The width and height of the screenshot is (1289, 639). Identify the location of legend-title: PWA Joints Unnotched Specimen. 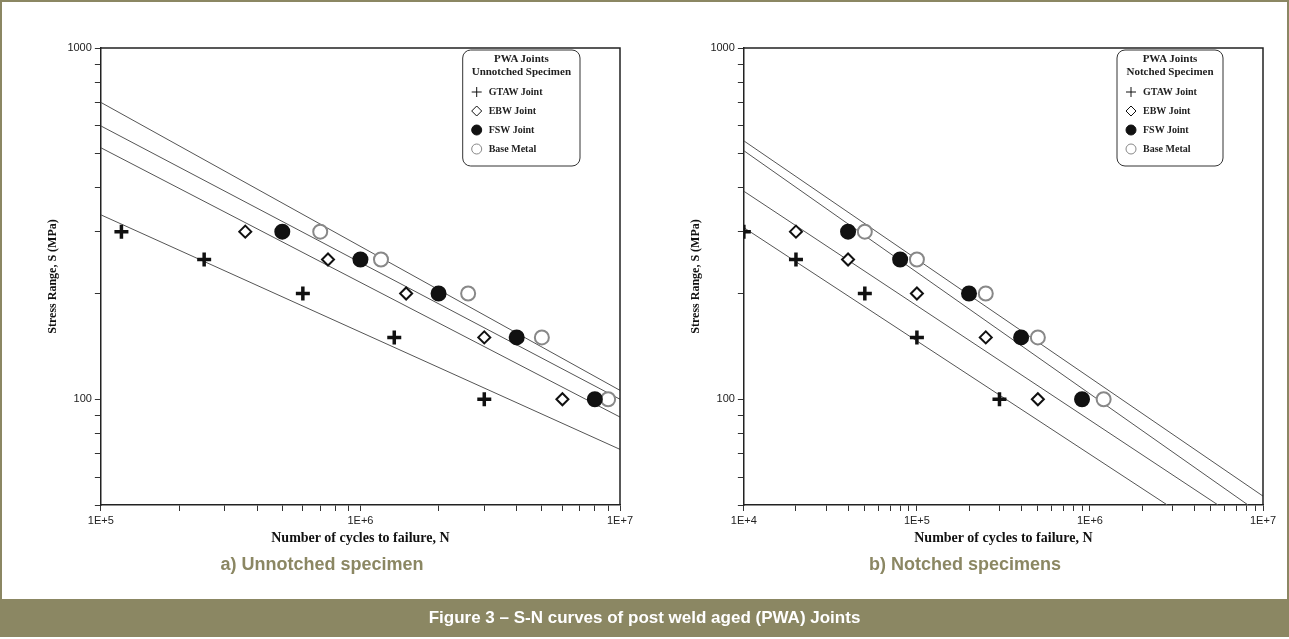
(521, 64).